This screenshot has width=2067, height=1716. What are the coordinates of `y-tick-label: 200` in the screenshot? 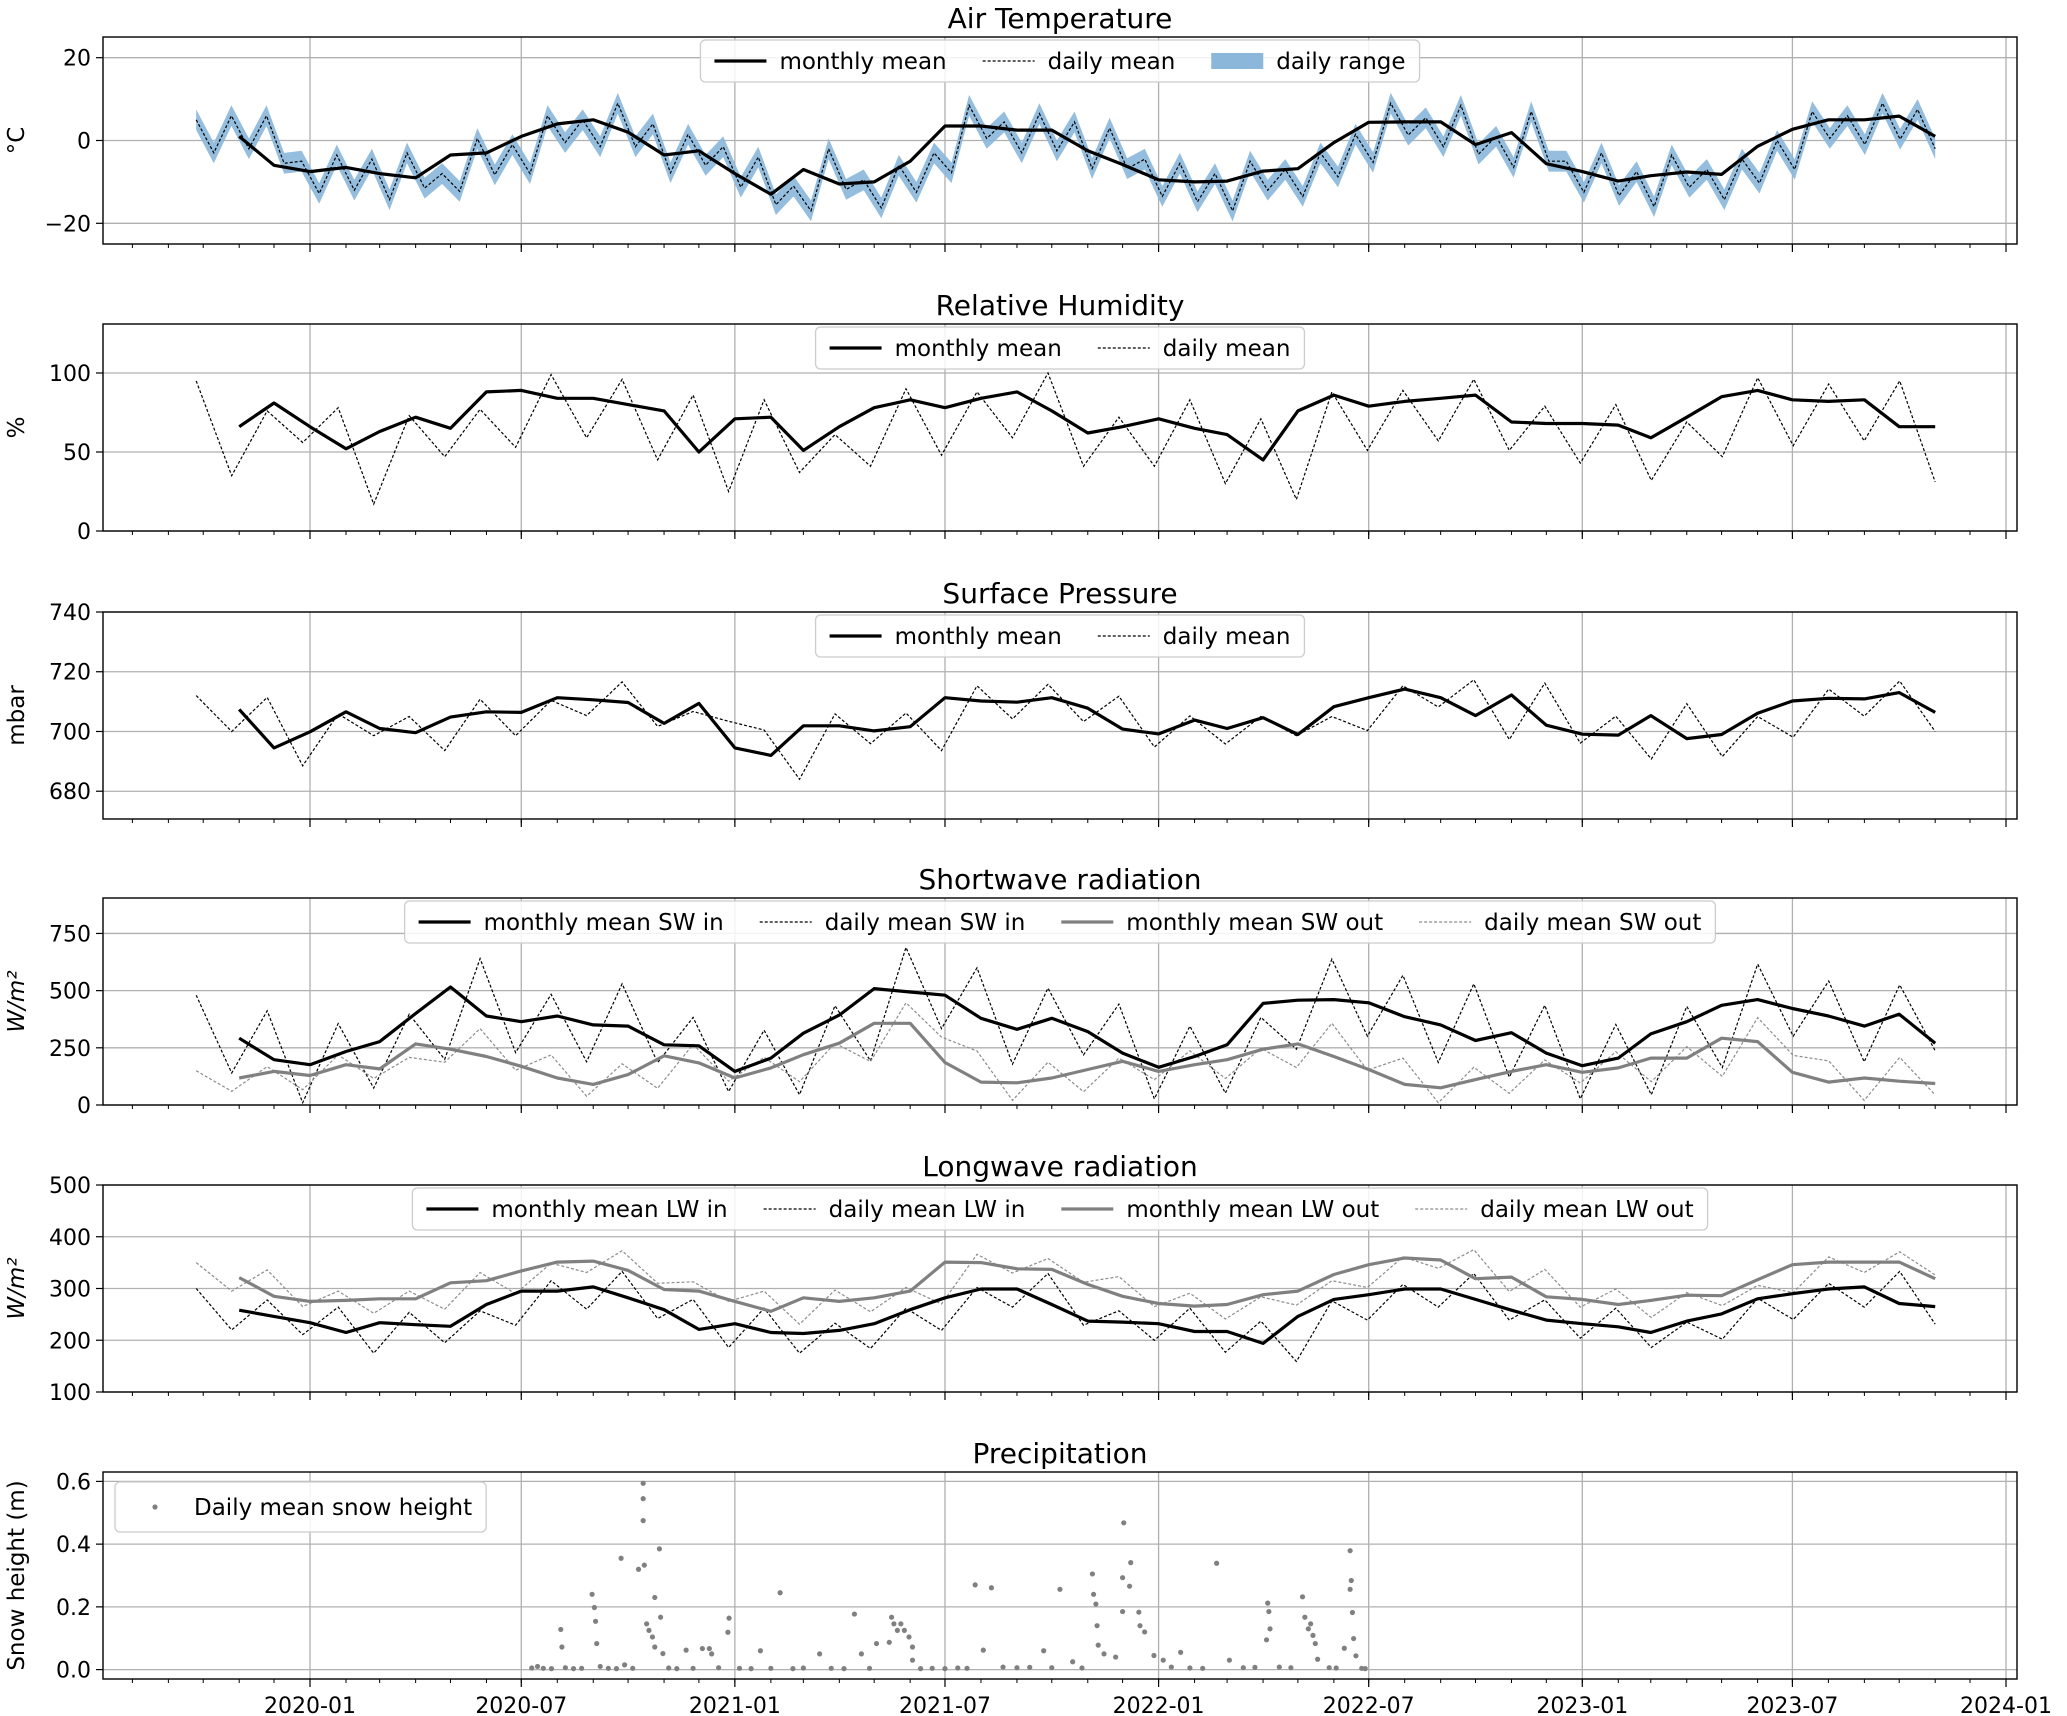 It's located at (70, 1341).